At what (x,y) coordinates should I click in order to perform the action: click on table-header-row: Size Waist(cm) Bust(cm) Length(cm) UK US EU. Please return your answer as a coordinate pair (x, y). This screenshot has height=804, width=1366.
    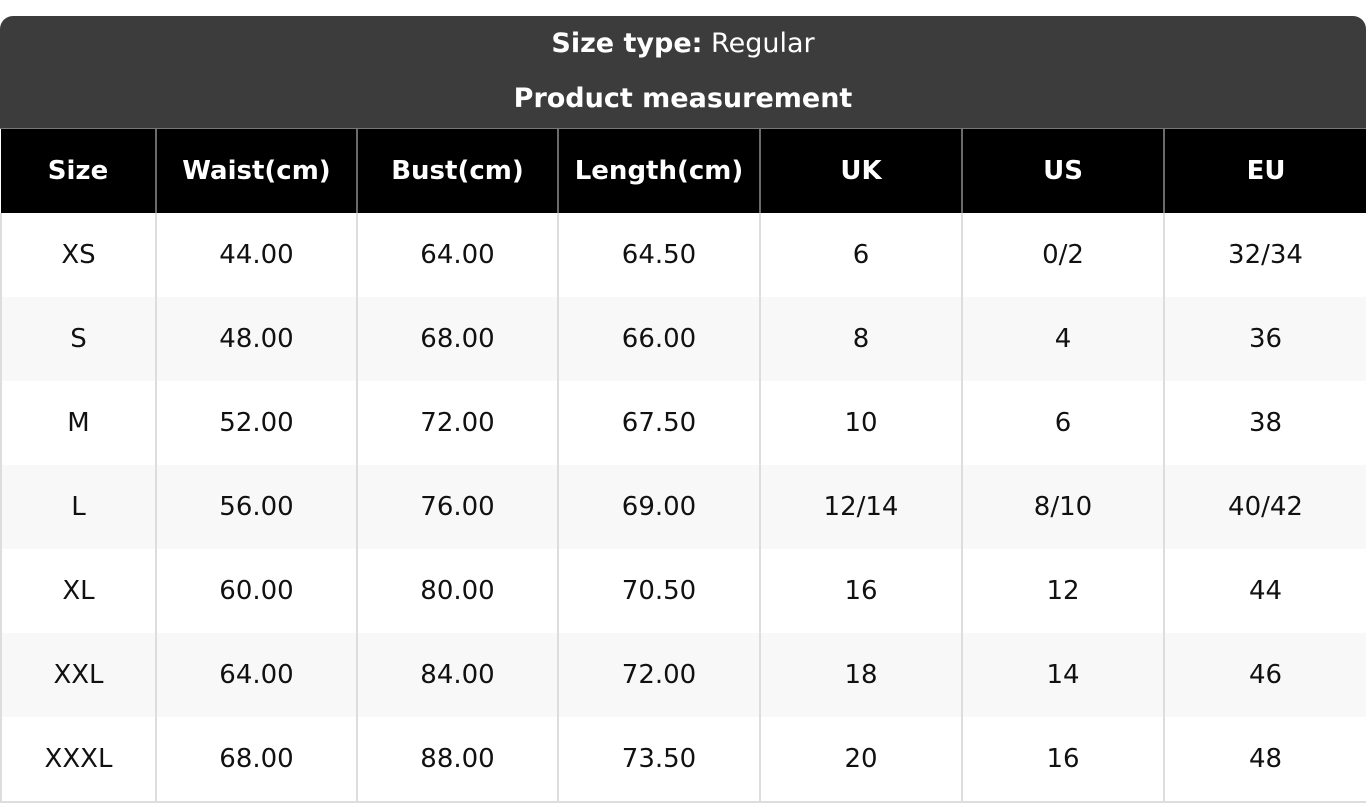
    Looking at the image, I should click on (683, 171).